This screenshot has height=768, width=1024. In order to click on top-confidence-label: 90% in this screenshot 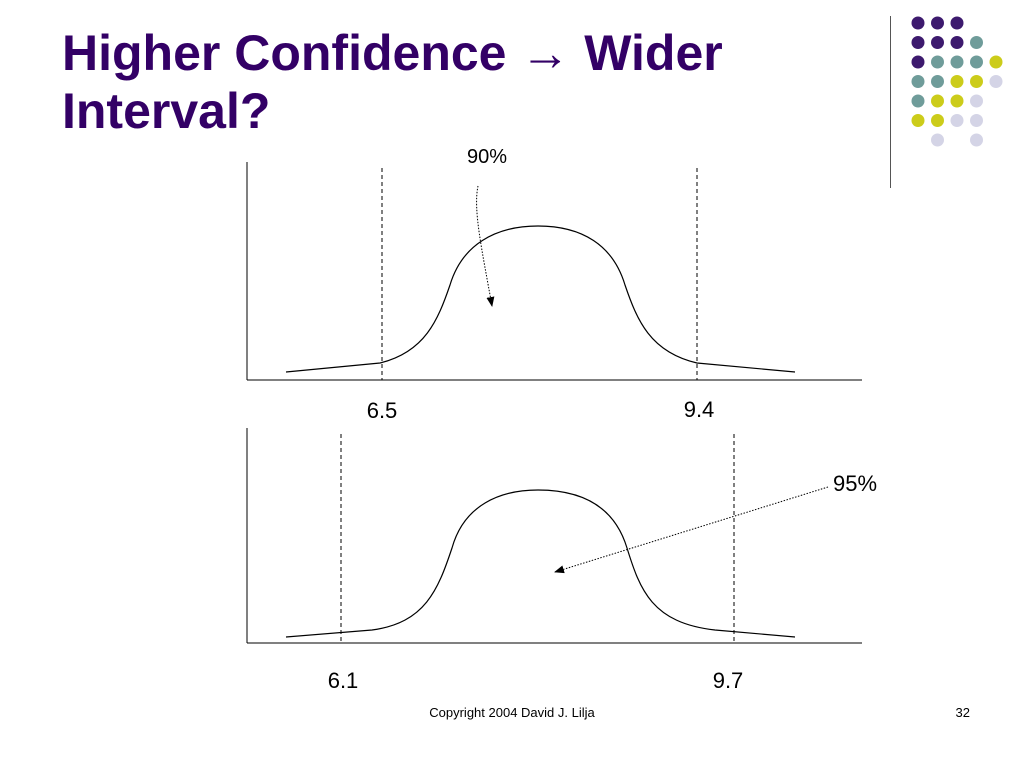, I will do `click(487, 157)`.